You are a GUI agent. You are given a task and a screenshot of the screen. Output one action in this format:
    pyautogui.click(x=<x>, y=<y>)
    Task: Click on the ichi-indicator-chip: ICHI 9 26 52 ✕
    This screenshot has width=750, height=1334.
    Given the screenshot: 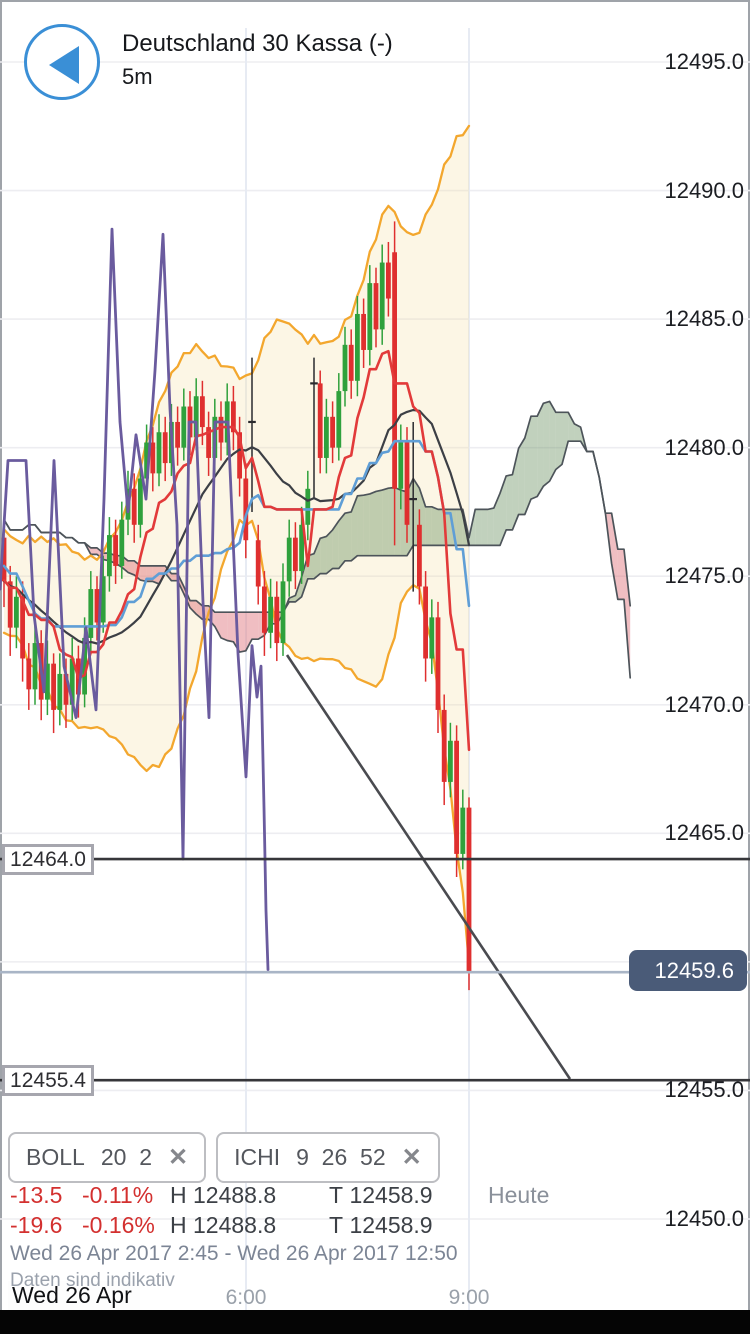 What is the action you would take?
    pyautogui.click(x=328, y=1157)
    